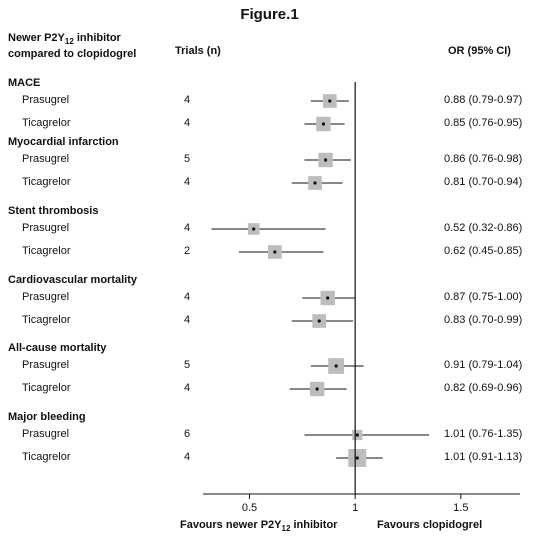  What do you see at coordinates (198, 51) in the screenshot?
I see `trials-header: Trials (n)` at bounding box center [198, 51].